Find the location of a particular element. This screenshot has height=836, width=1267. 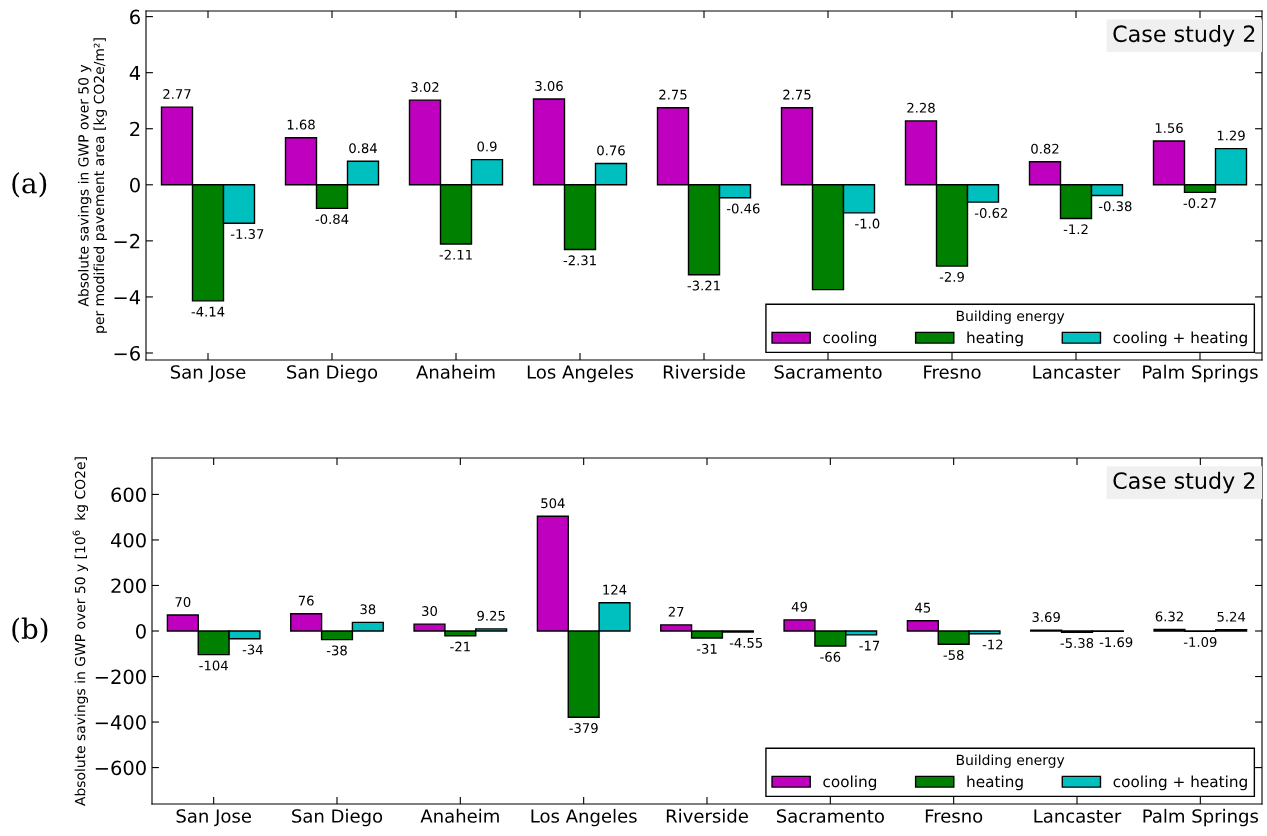

data-label: 49 is located at coordinates (799, 606).